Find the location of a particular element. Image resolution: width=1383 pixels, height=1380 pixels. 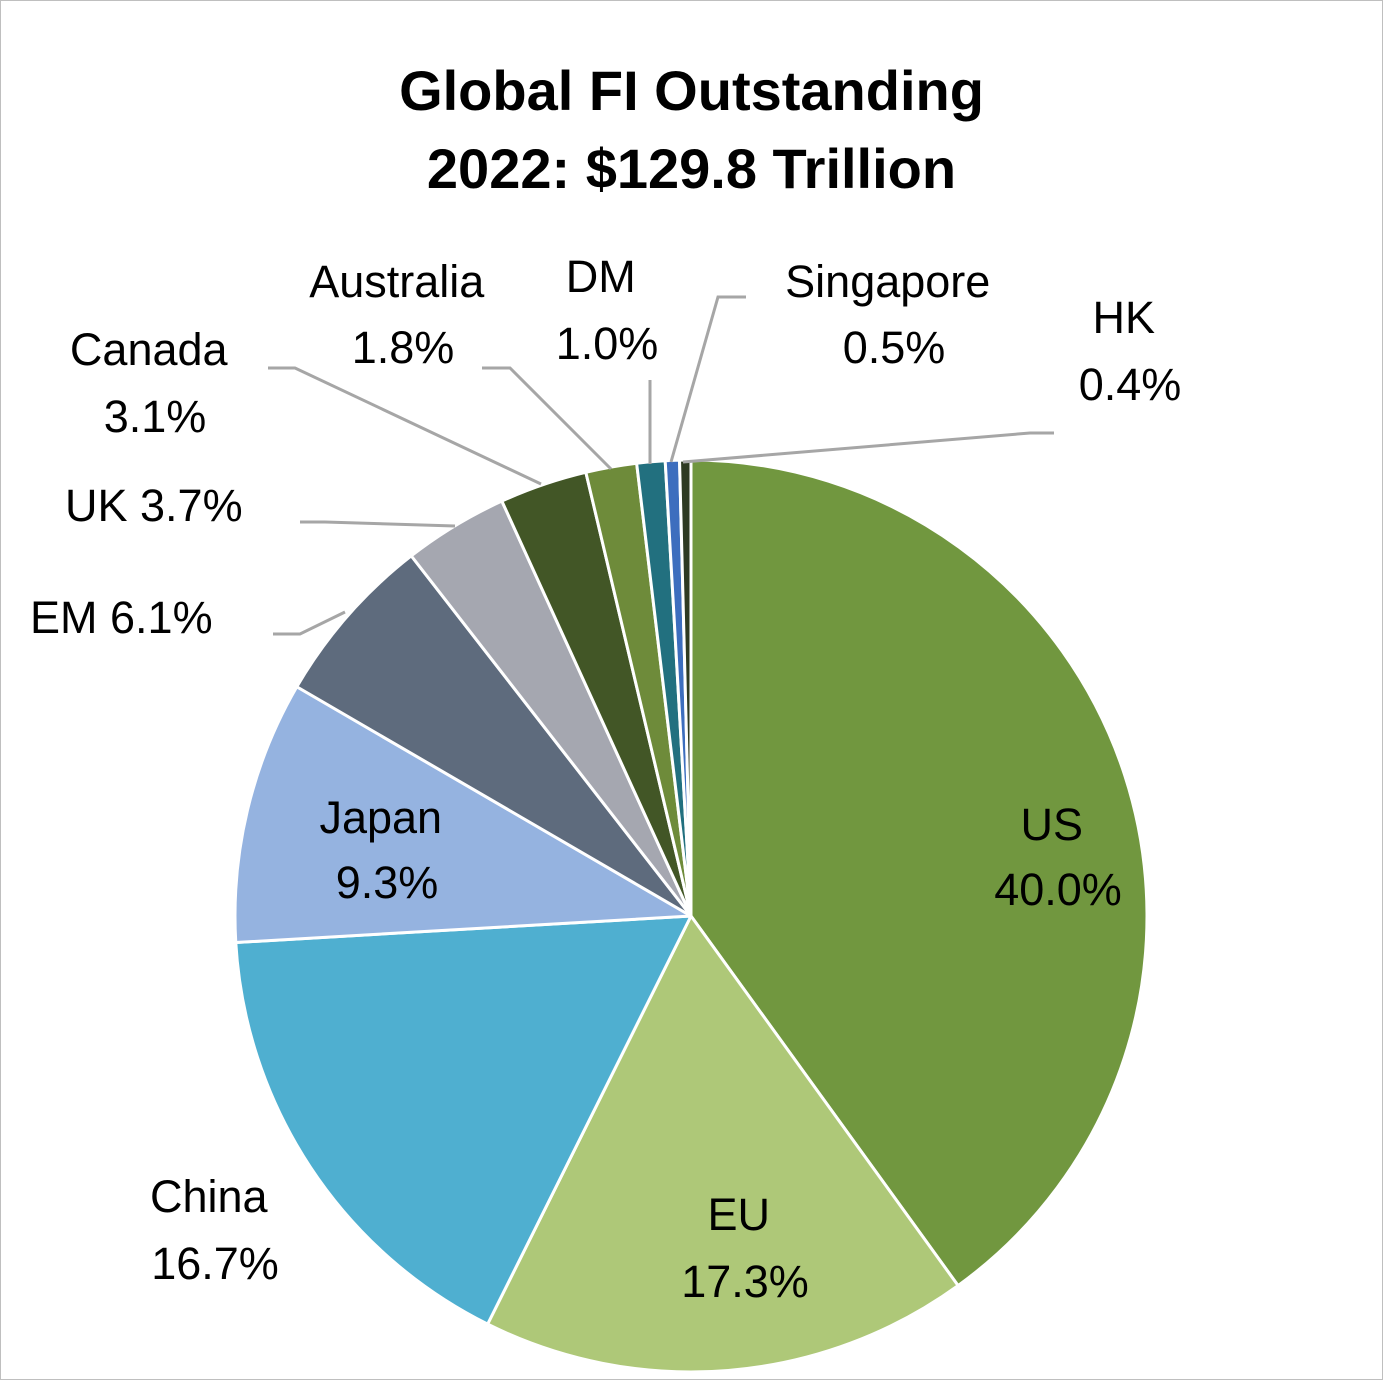

pie-slice-china is located at coordinates (463, 1120).